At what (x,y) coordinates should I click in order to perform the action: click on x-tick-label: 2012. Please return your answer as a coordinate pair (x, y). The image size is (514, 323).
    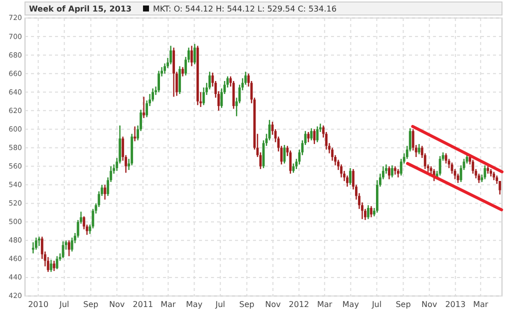
    Looking at the image, I should click on (299, 304).